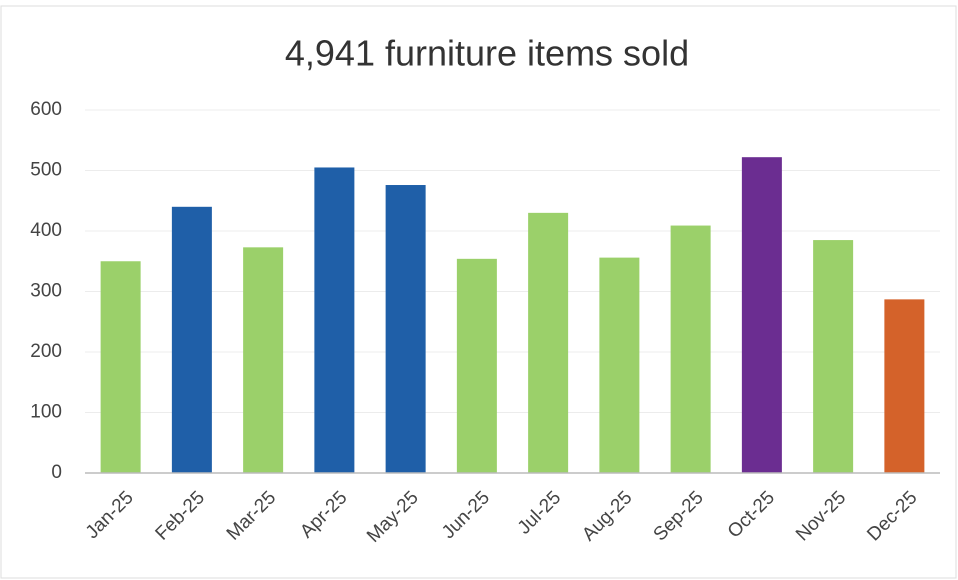 The width and height of the screenshot is (958, 580). I want to click on y-tick-label: 400, so click(46, 230).